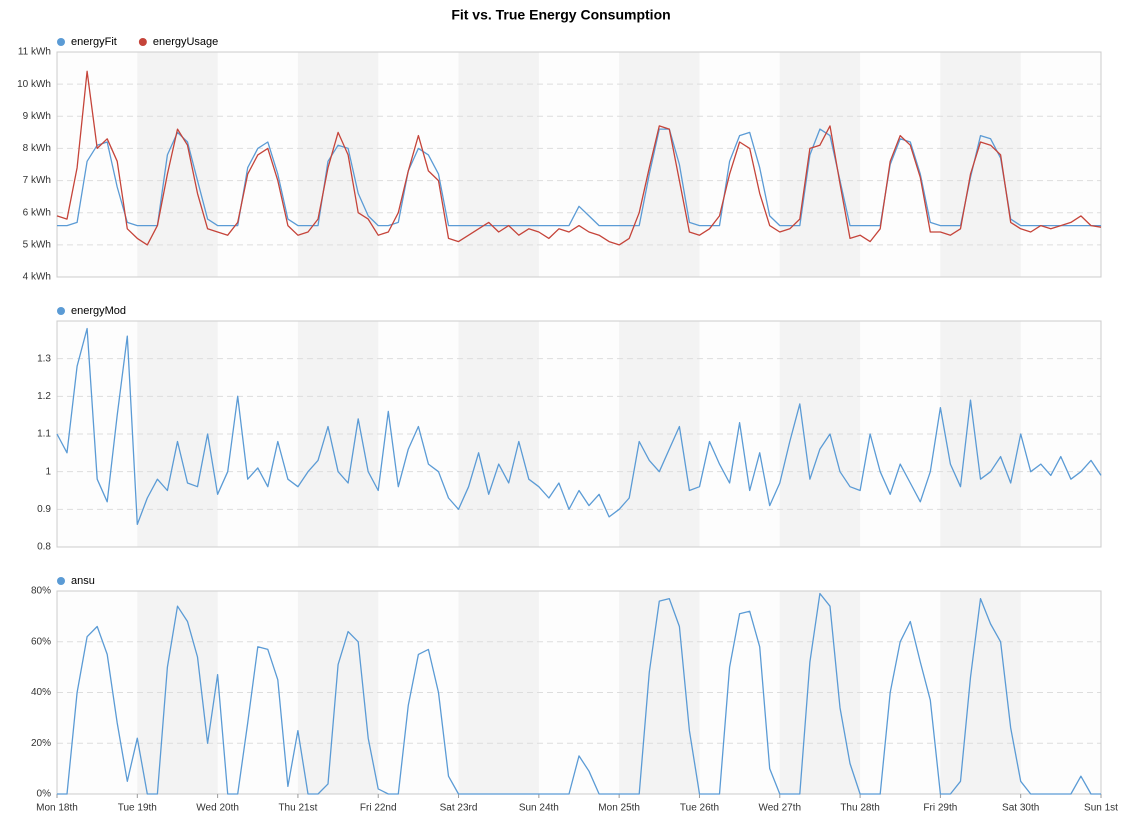  What do you see at coordinates (859, 808) in the screenshot?
I see `x-tick-label: Thu 28th` at bounding box center [859, 808].